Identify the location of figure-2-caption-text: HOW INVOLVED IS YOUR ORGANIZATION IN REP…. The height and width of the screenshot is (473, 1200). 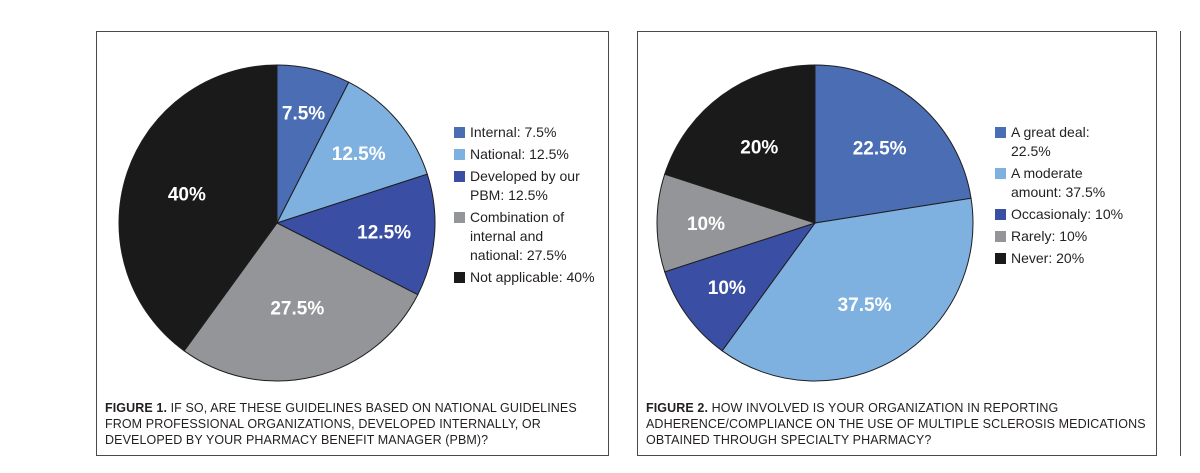
(896, 424).